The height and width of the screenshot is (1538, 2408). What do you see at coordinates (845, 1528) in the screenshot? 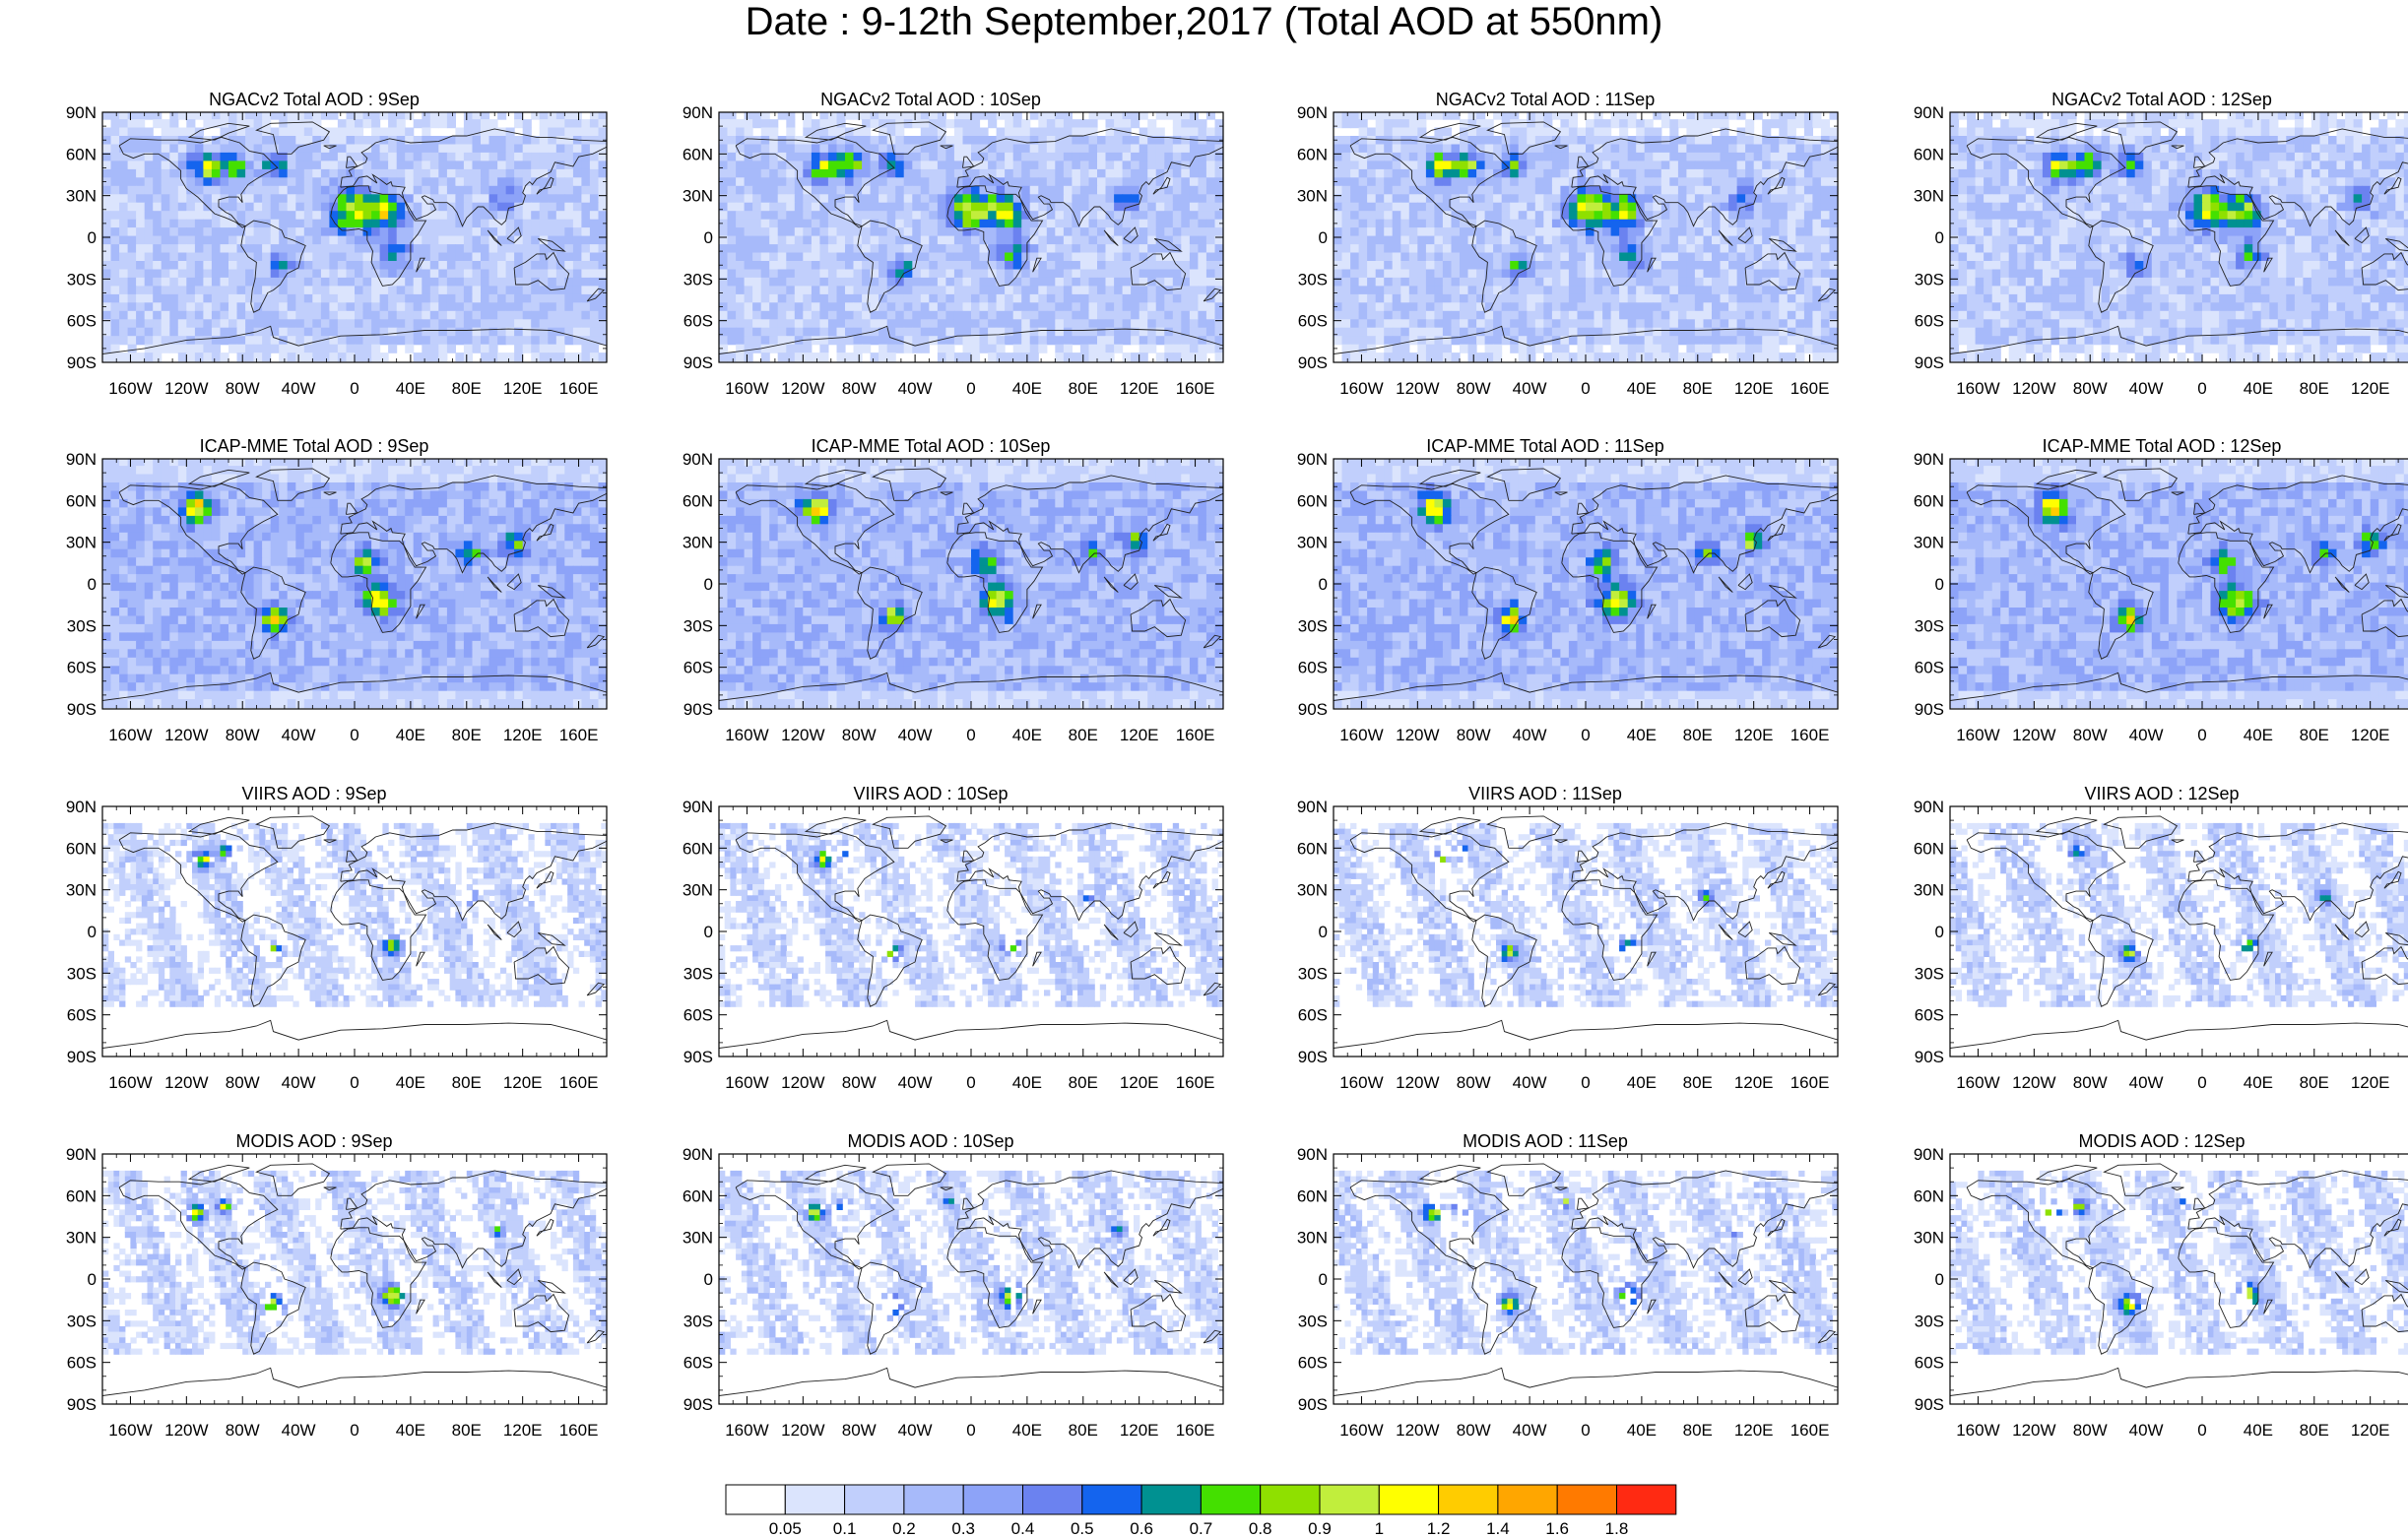
I see `colorbar-label: 0.1` at bounding box center [845, 1528].